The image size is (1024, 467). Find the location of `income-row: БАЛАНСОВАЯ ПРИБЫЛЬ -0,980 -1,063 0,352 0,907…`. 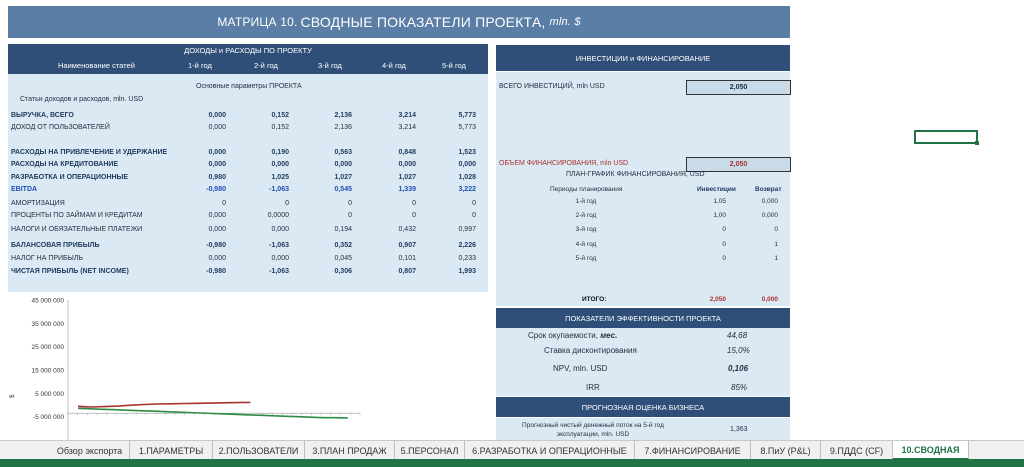

income-row: БАЛАНСОВАЯ ПРИБЫЛЬ -0,980 -1,063 0,352 0,907… is located at coordinates (248, 246).